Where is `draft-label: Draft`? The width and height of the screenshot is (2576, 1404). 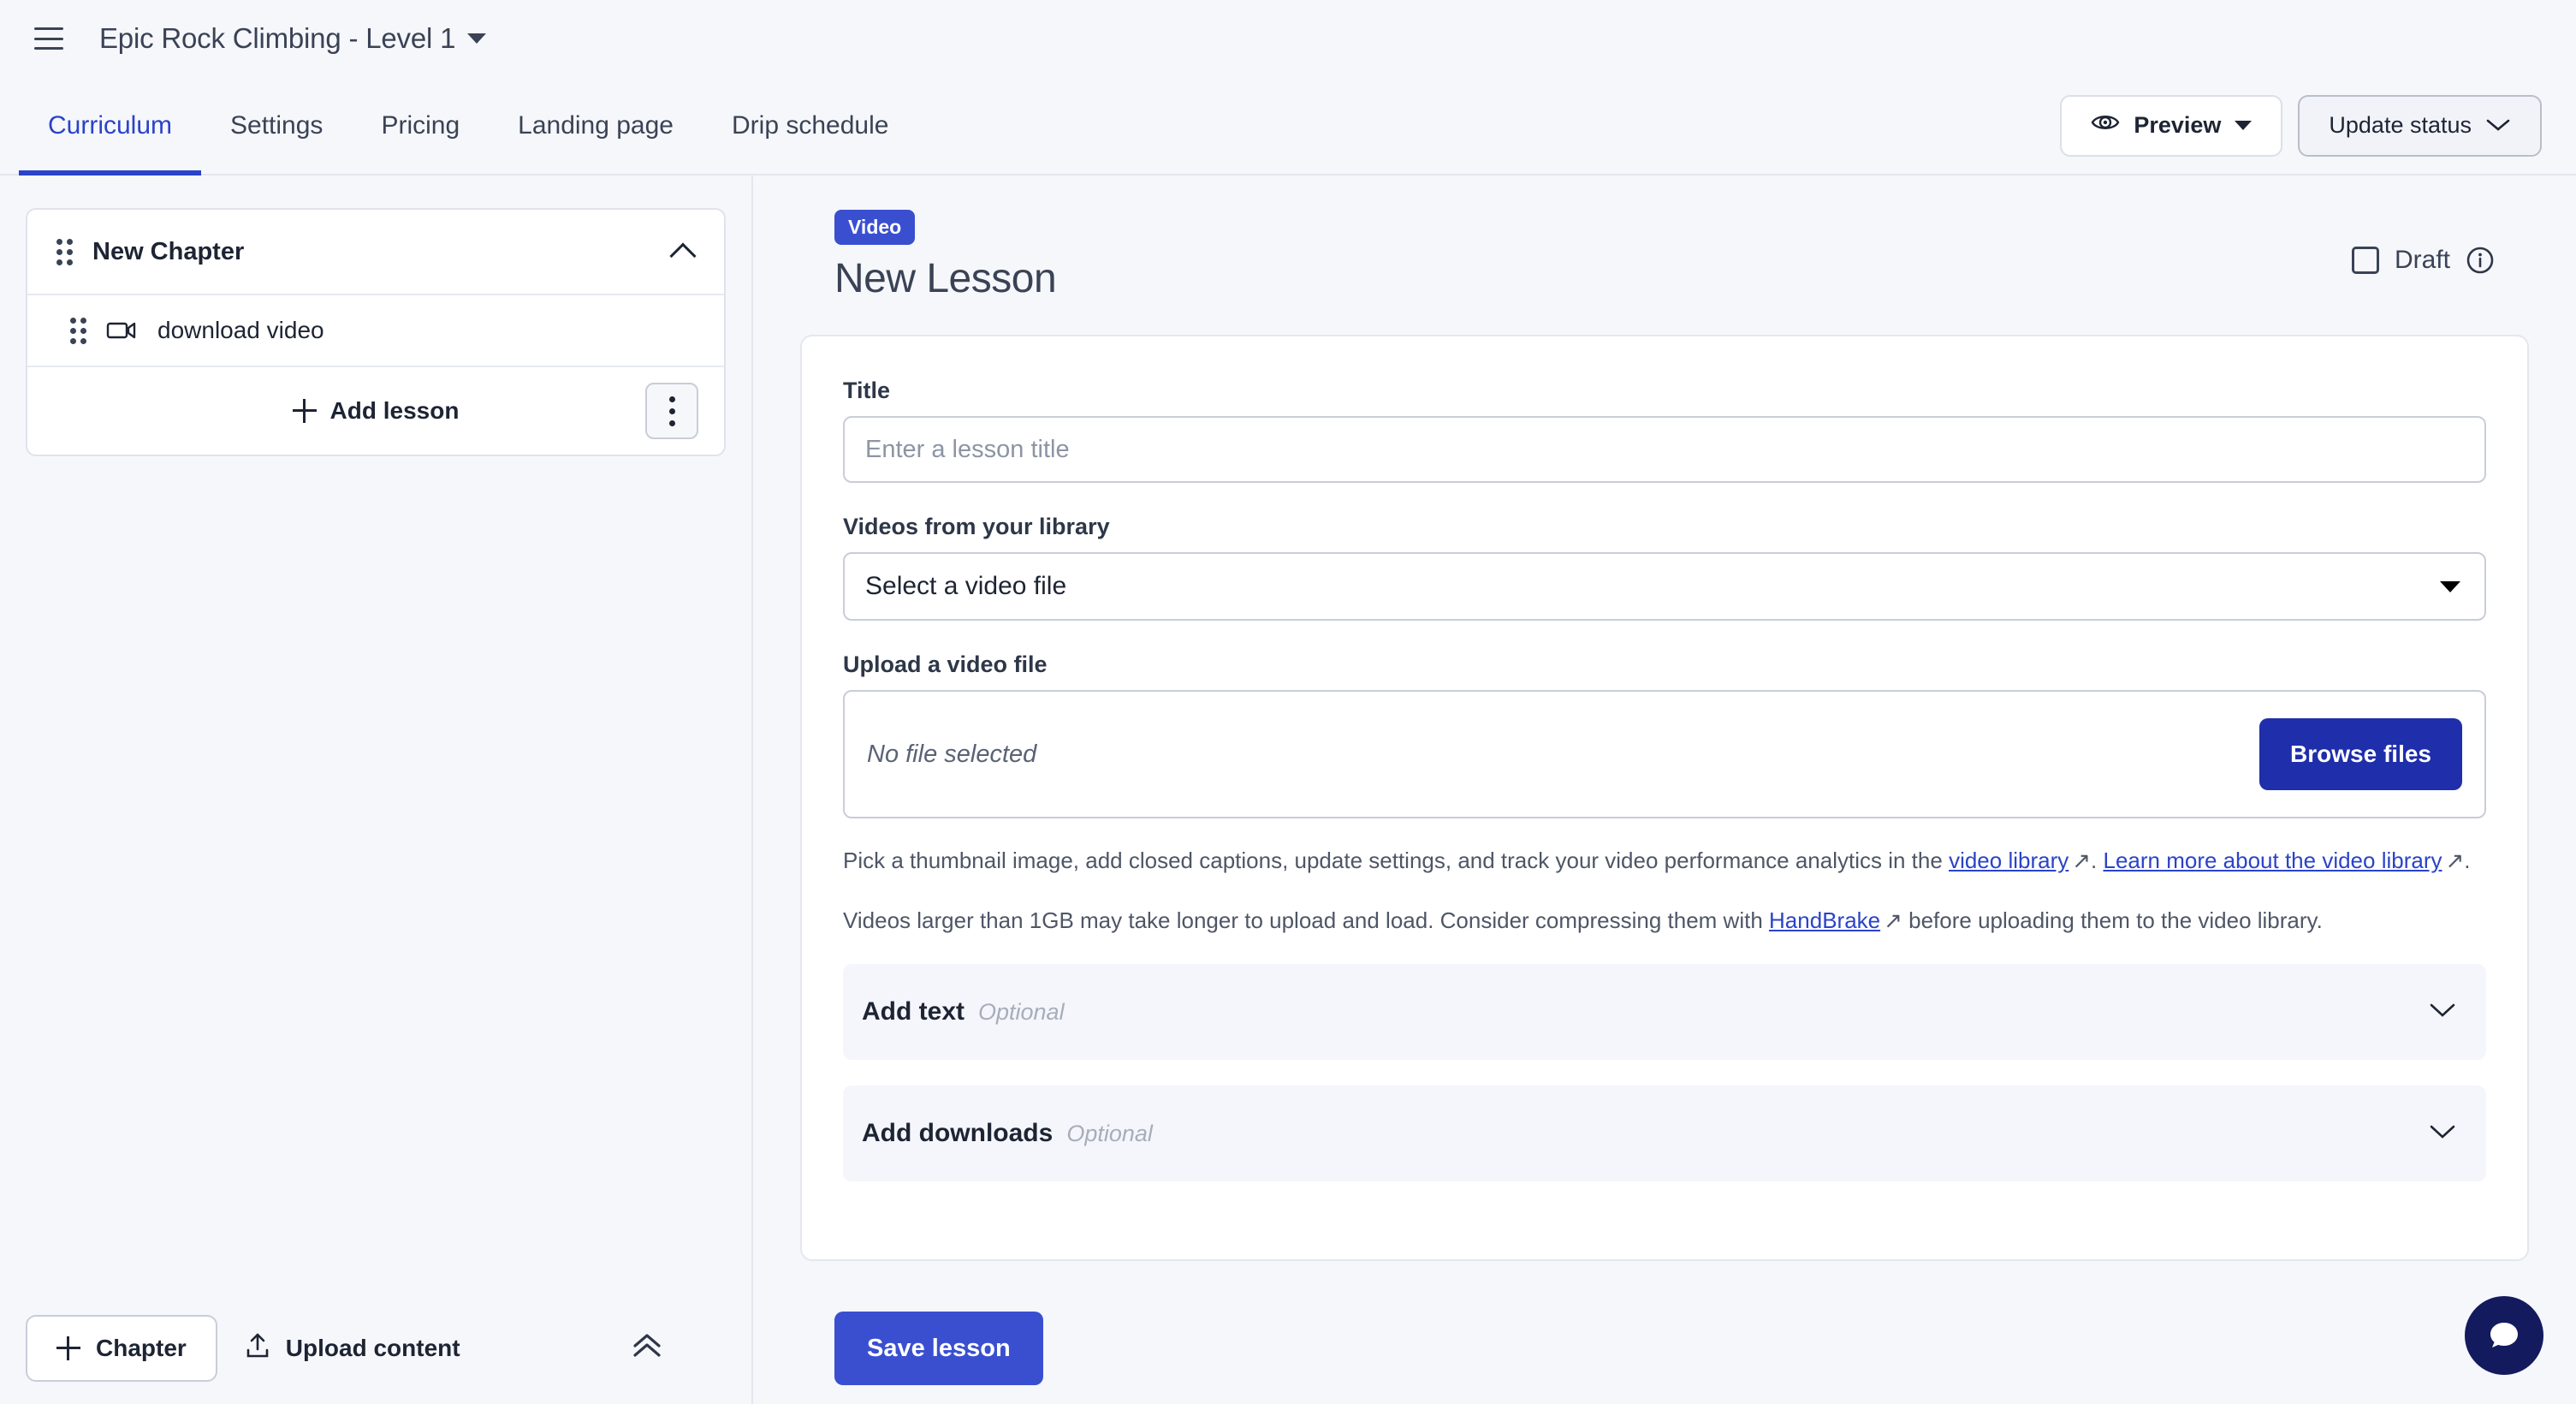
draft-label: Draft is located at coordinates (2422, 260).